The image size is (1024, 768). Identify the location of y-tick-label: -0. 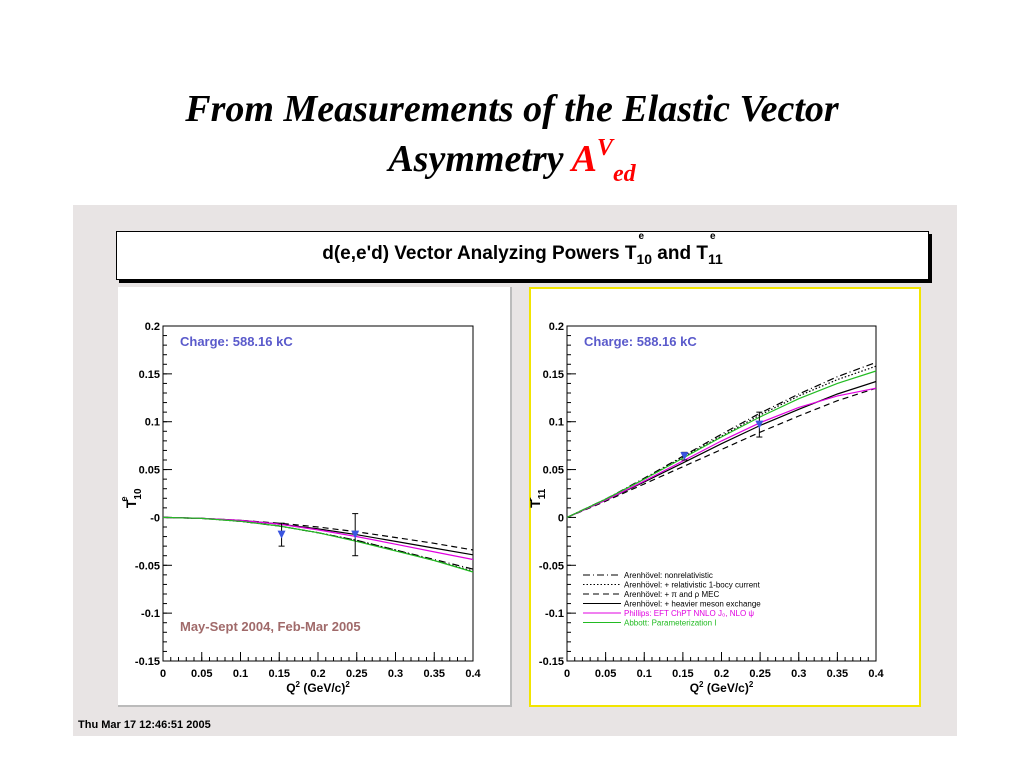
(155, 518).